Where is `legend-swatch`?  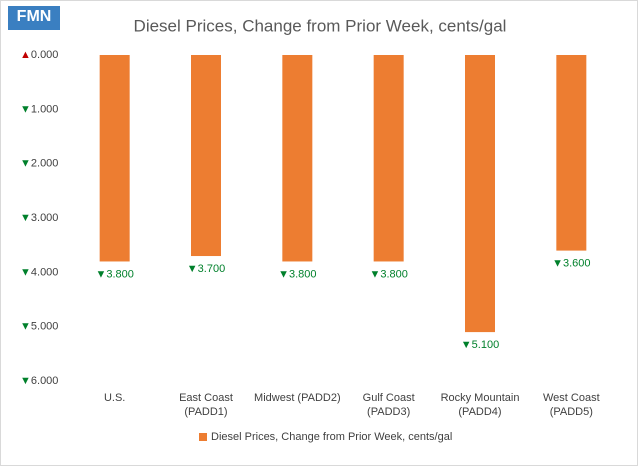 legend-swatch is located at coordinates (203, 437).